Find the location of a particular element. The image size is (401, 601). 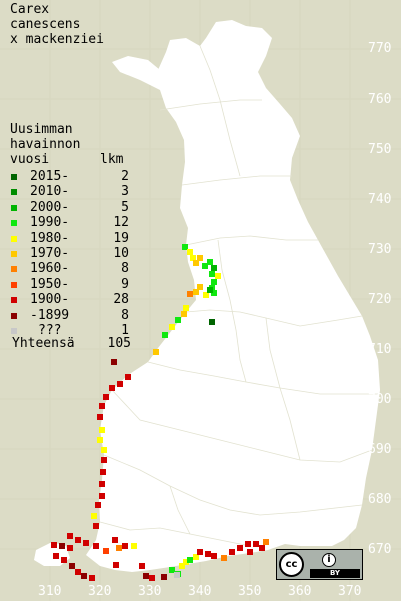

y-tick-720: 720 is located at coordinates (380, 299).